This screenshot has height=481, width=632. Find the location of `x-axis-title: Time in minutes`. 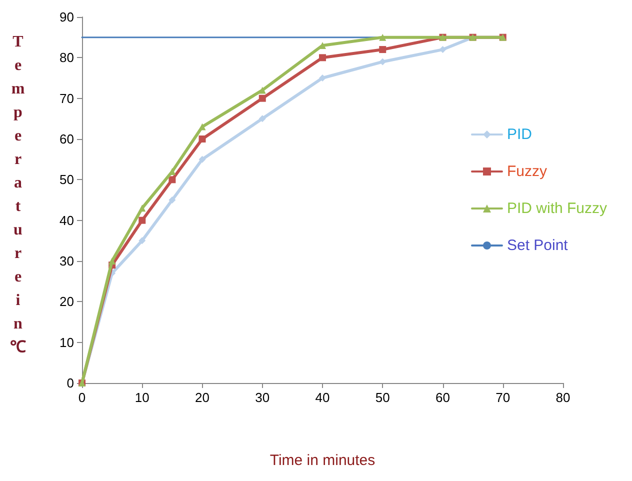

x-axis-title: Time in minutes is located at coordinates (323, 460).